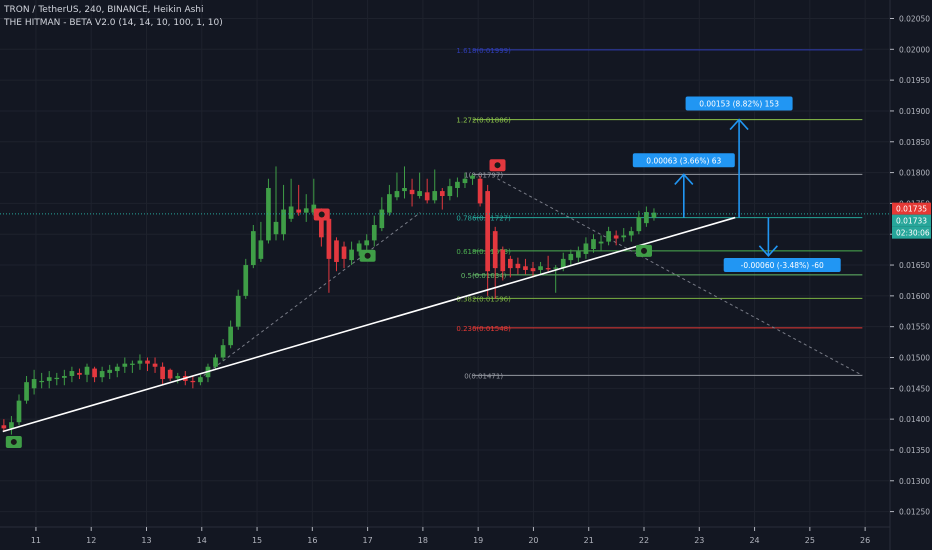 This screenshot has height=550, width=932. I want to click on price-tick-label: 0.01550, so click(914, 327).